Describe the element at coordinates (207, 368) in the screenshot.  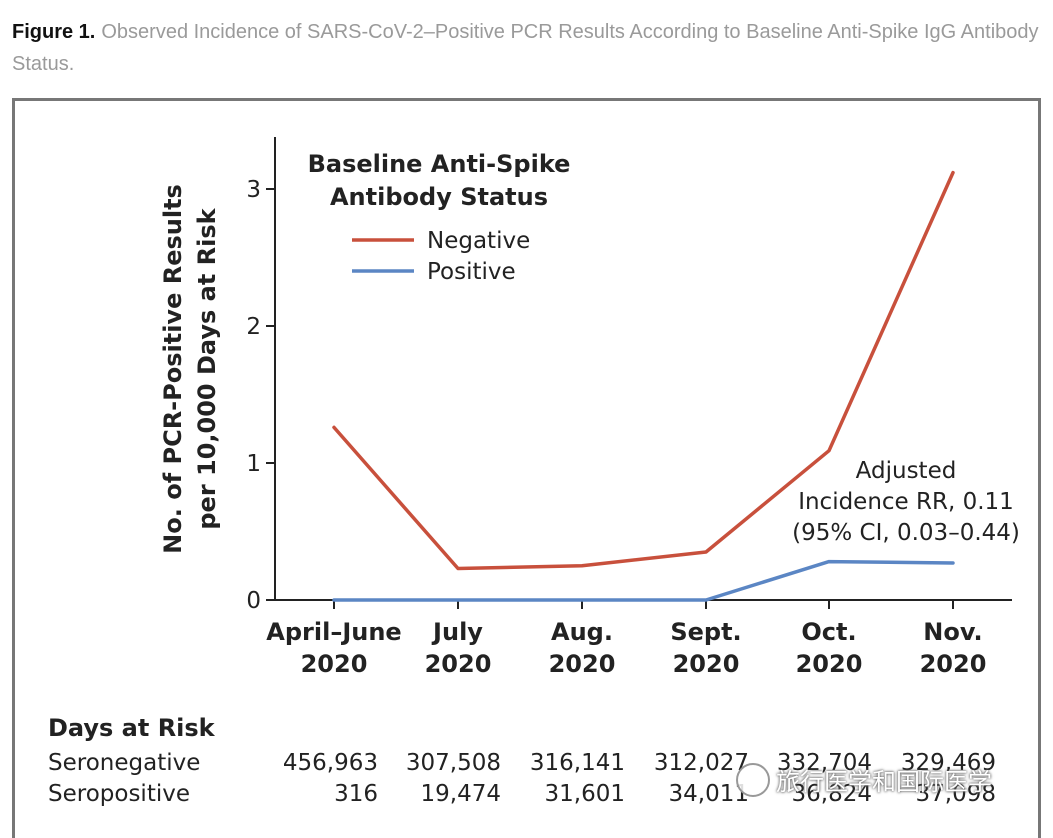
I see `y-axis-label-line: per 10,000 Days at Risk` at that location.